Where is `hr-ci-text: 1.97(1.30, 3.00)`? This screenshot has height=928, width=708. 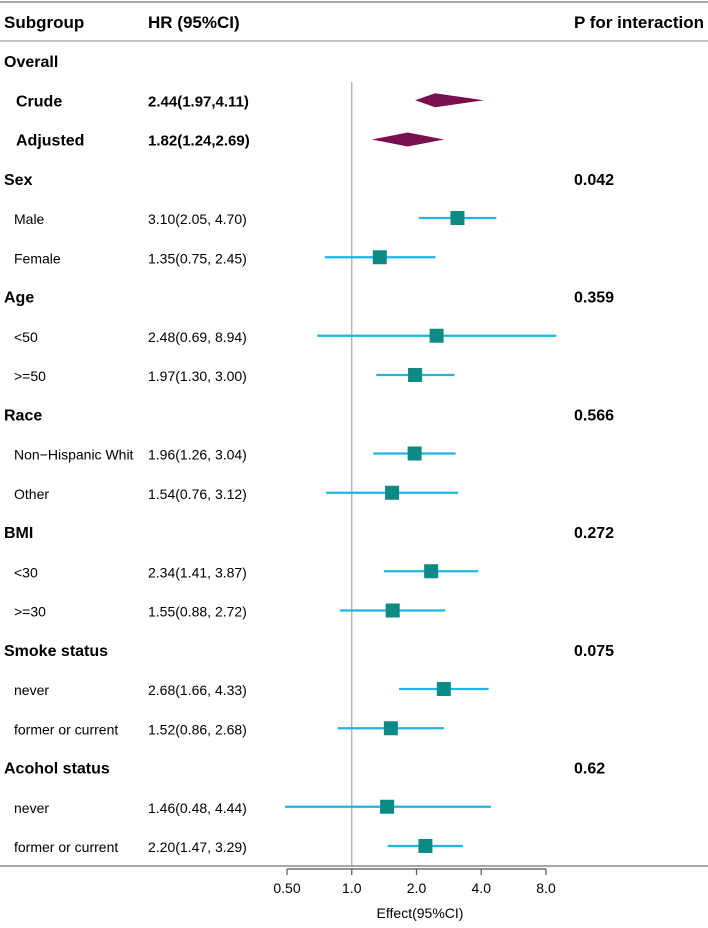
hr-ci-text: 1.97(1.30, 3.00) is located at coordinates (197, 376).